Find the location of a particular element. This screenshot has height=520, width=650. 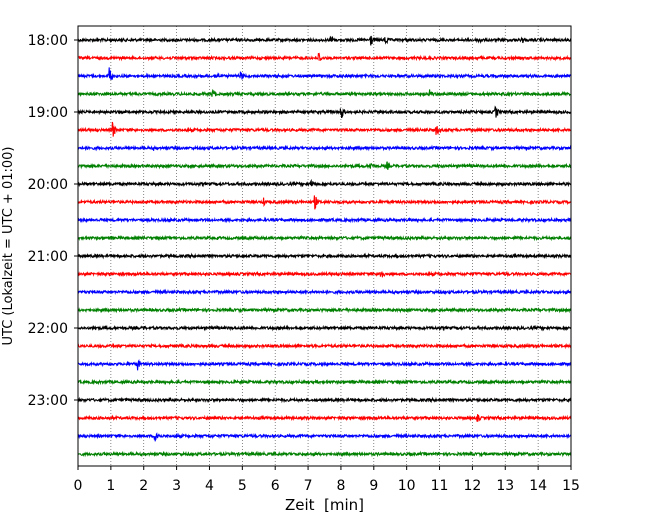

trace-1900 is located at coordinates (324, 112).